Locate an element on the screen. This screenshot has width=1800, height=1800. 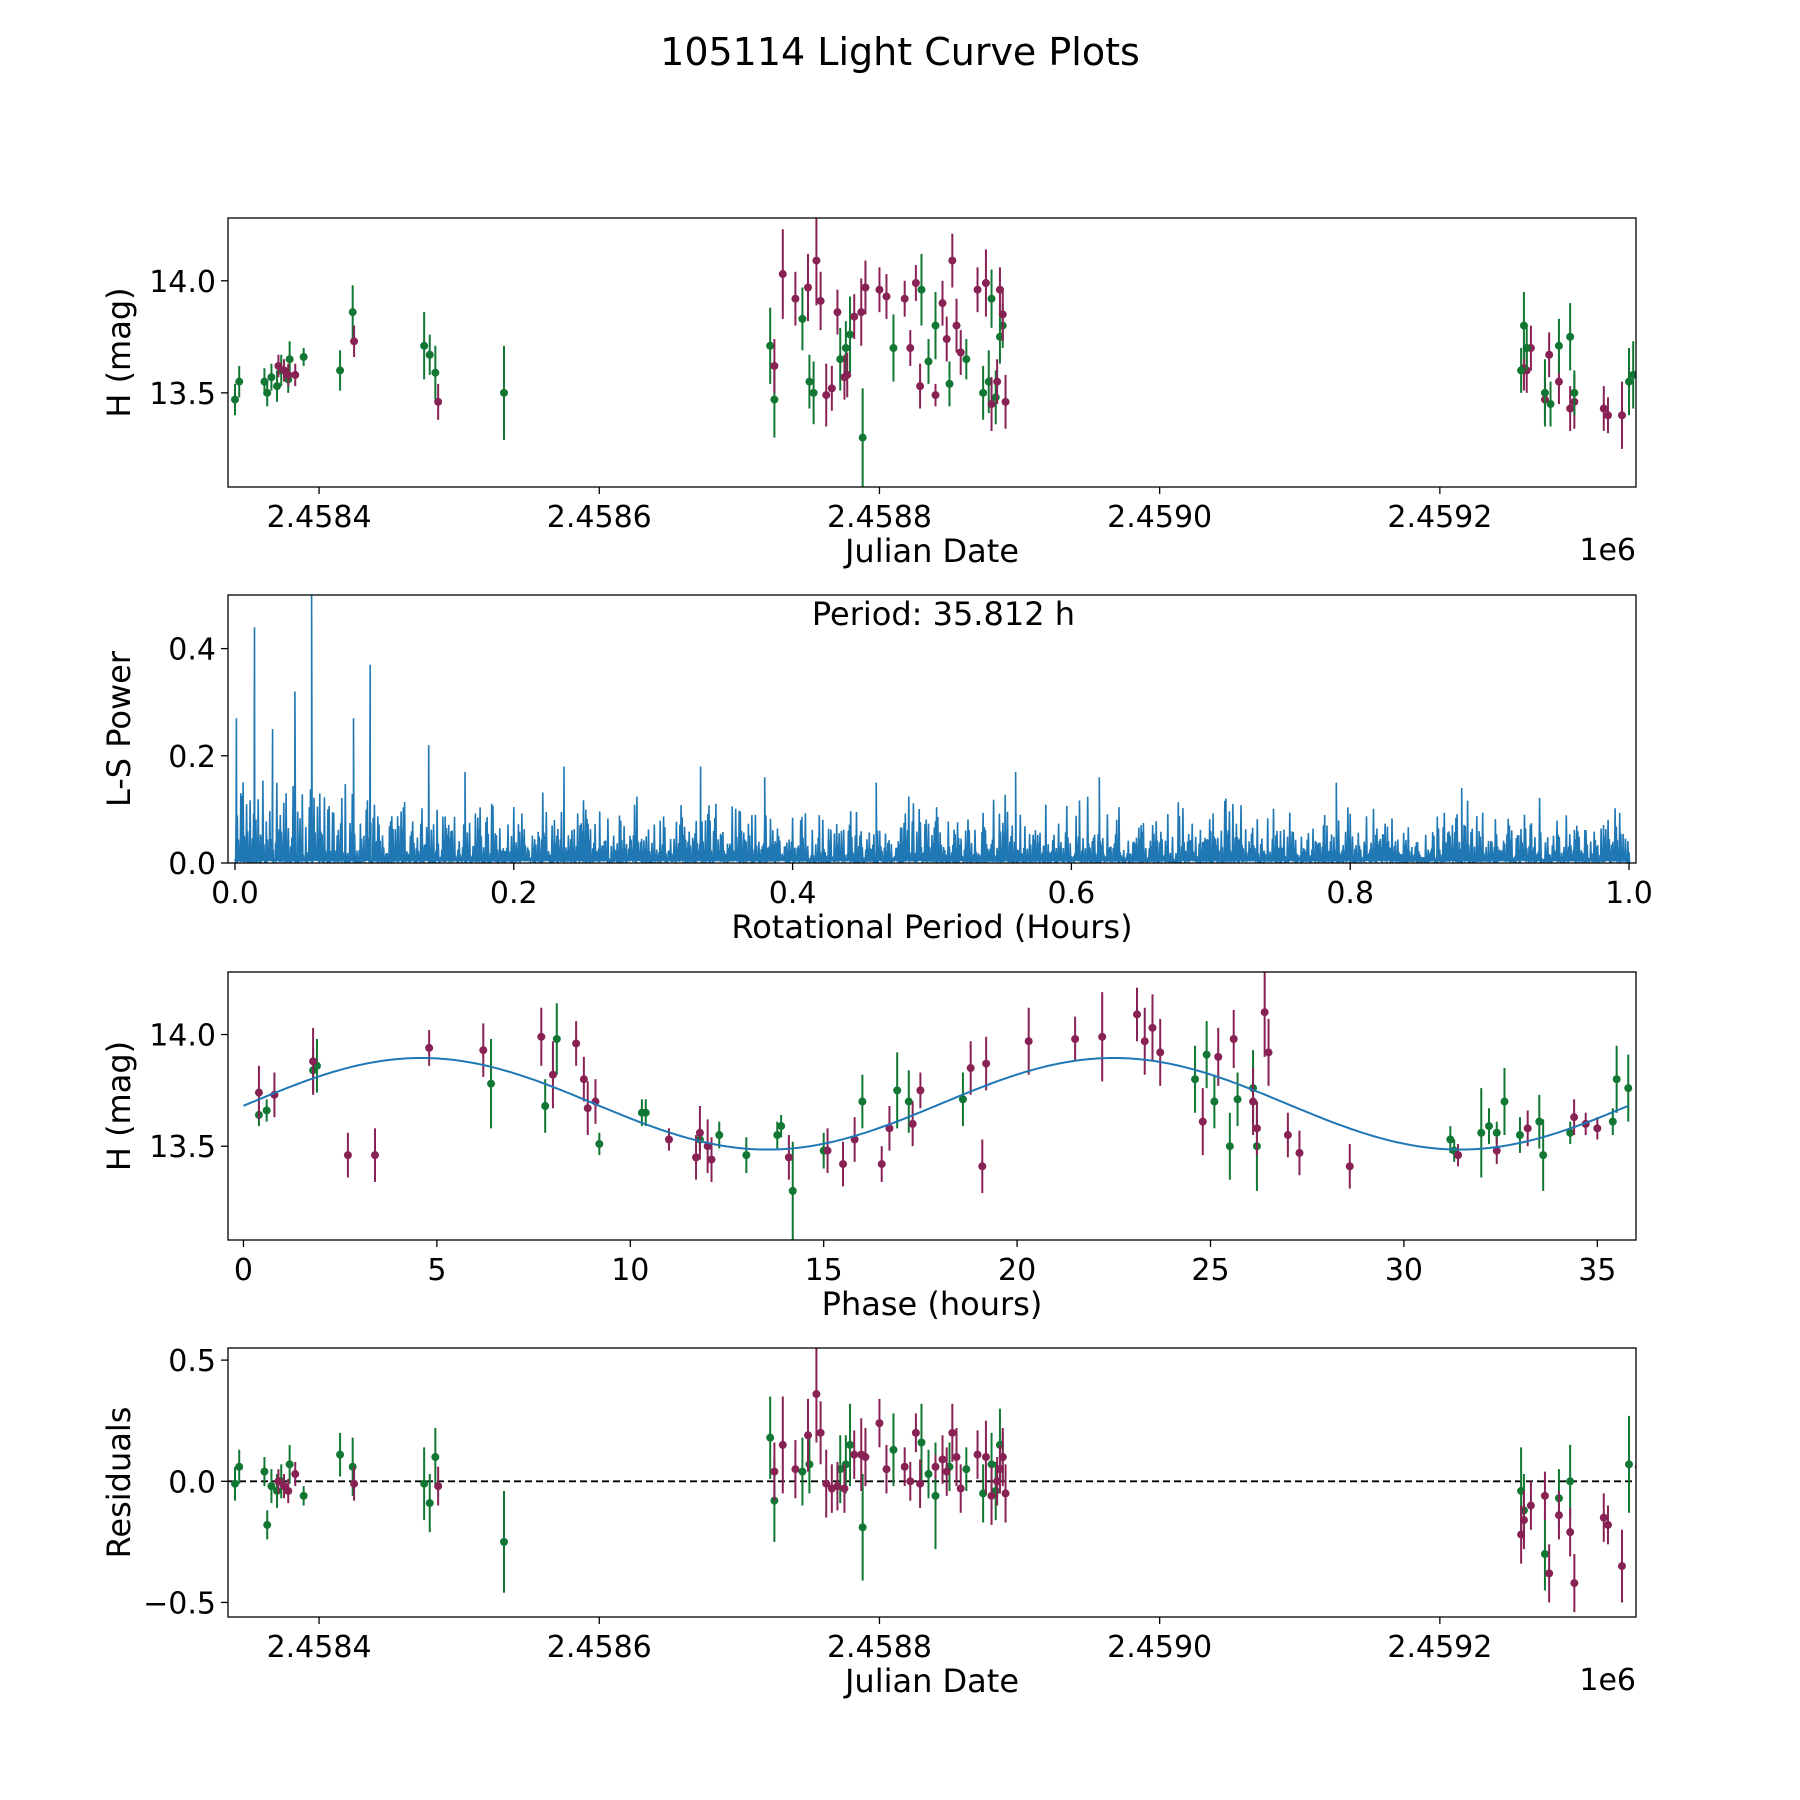
x-tick-label: 0.6 is located at coordinates (1072, 893).